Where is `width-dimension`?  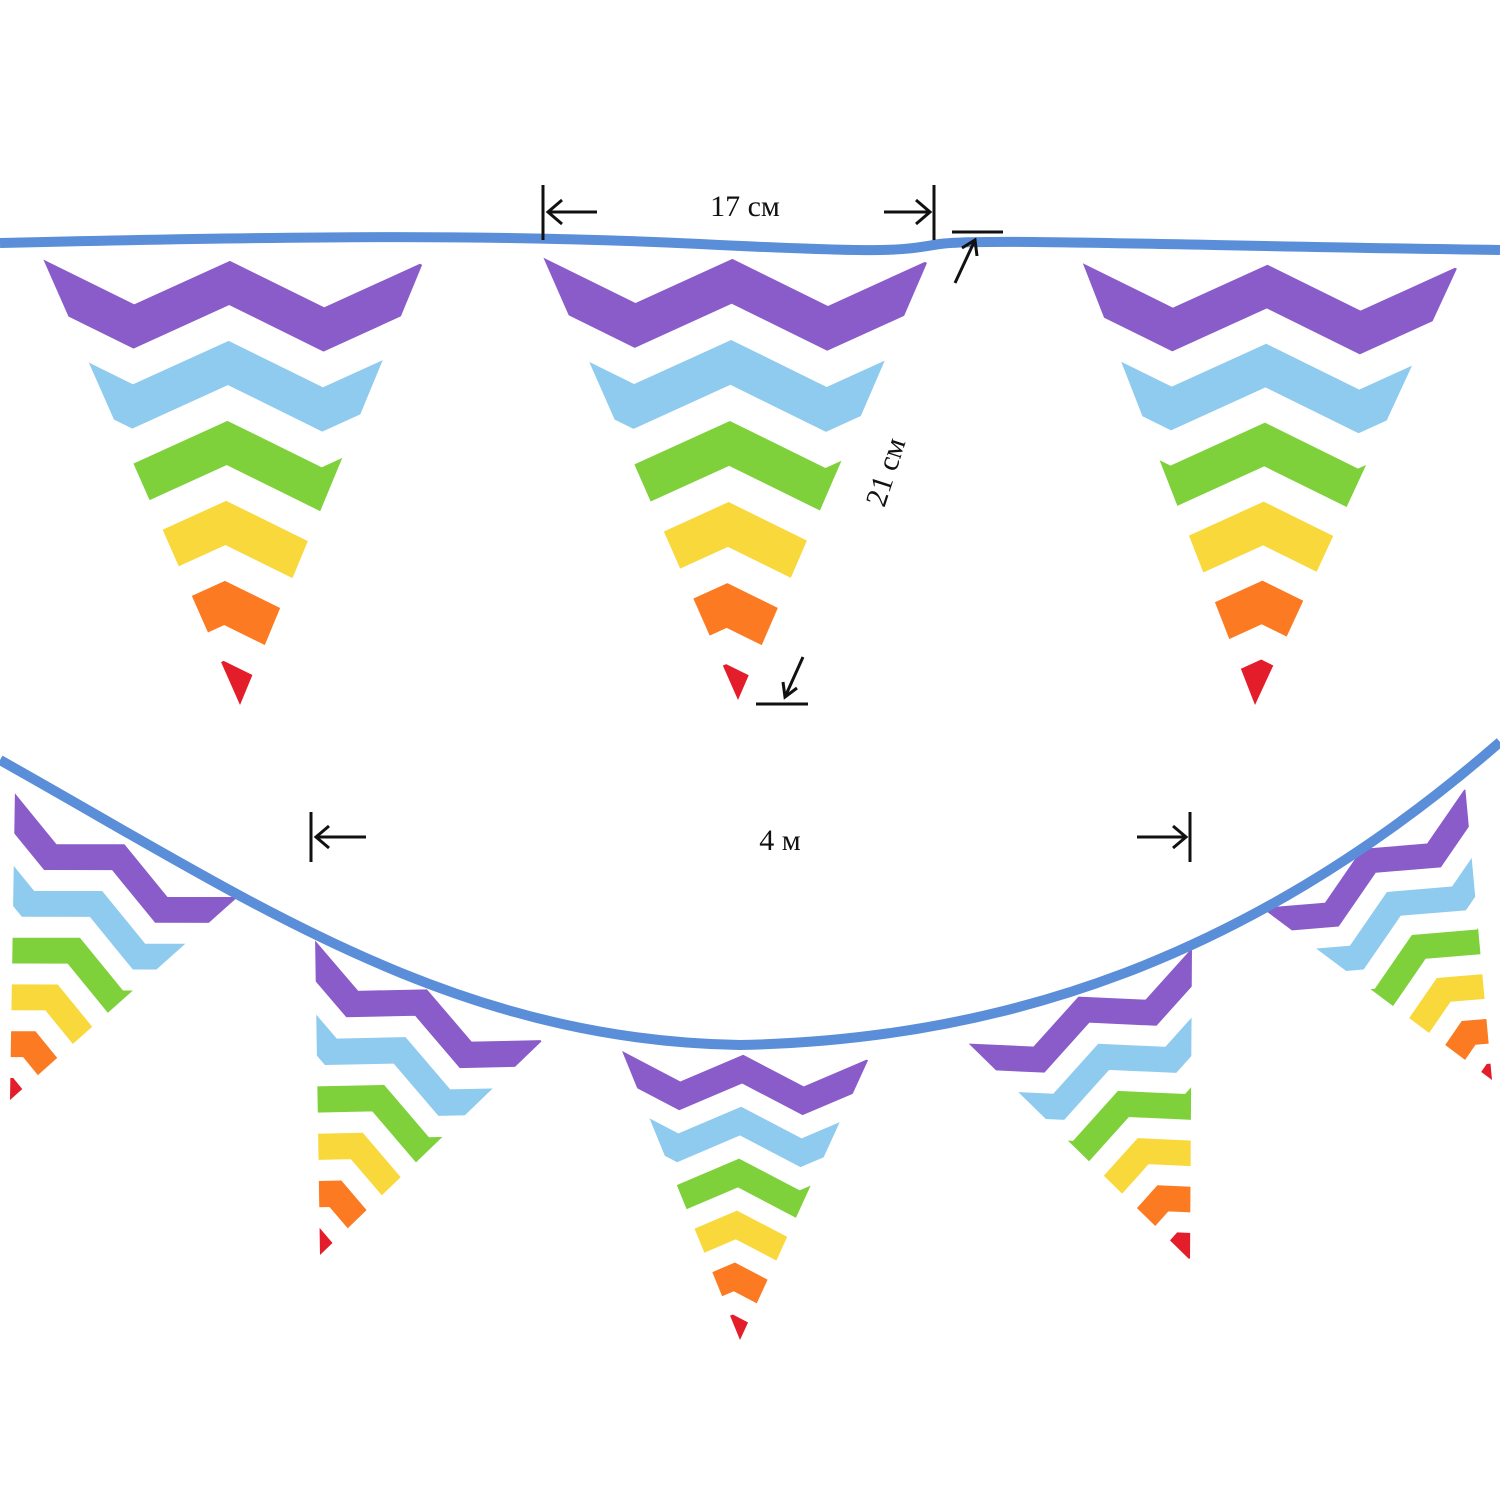 width-dimension is located at coordinates (738, 212).